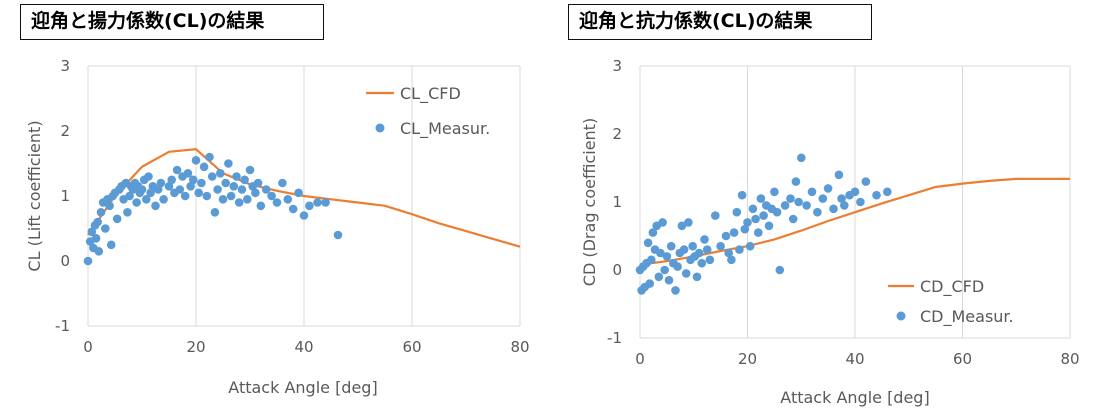 Image resolution: width=1100 pixels, height=415 pixels. I want to click on chart-title-lift: 迎角と揚力係数(CL)の結果, so click(172, 22).